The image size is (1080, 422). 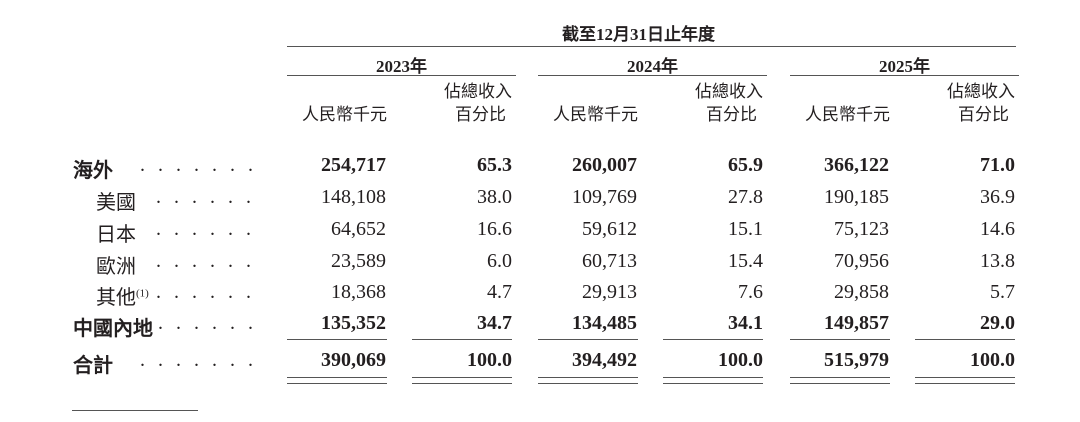 What do you see at coordinates (494, 197) in the screenshot?
I see `pct-cell: 38.0` at bounding box center [494, 197].